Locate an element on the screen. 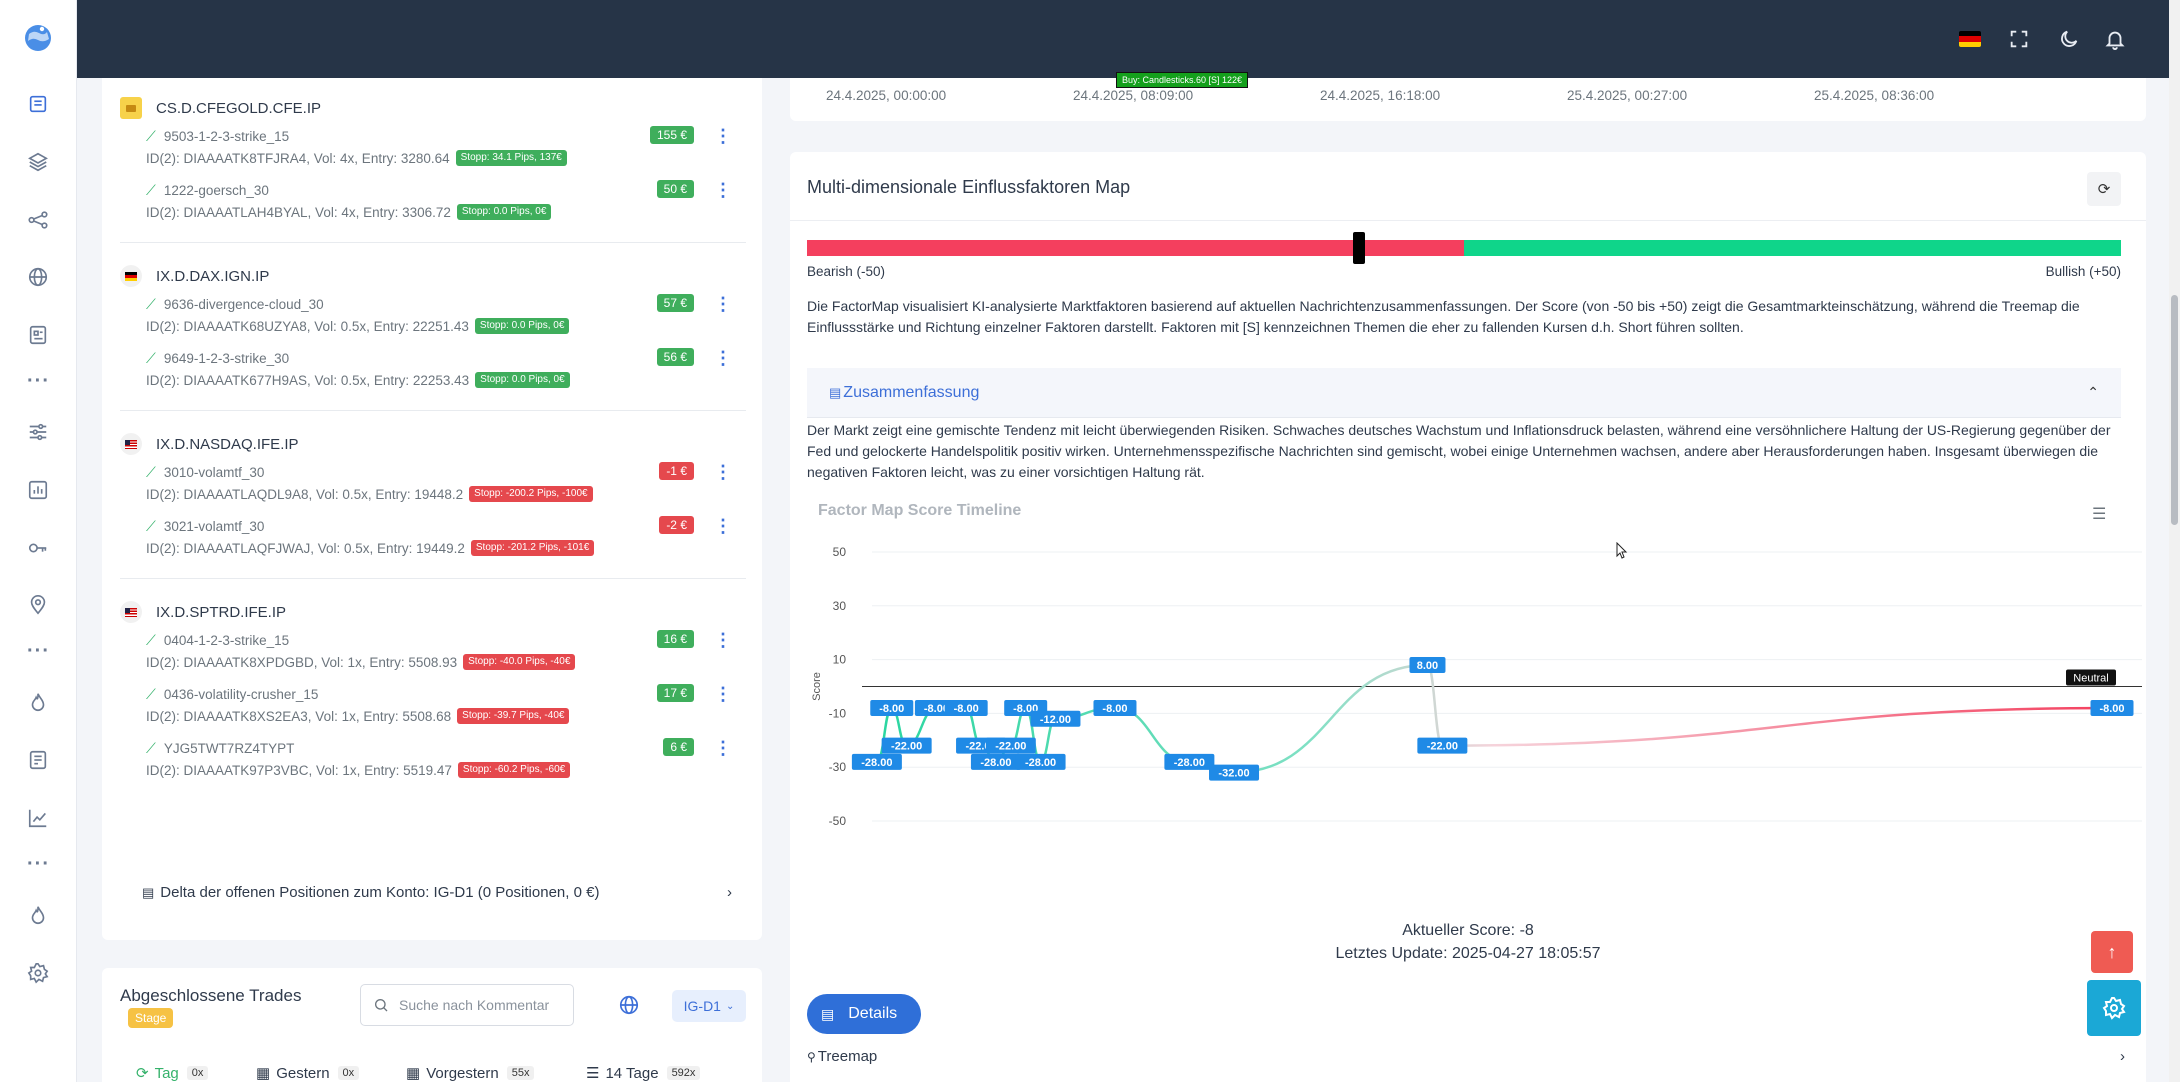 This screenshot has width=2180, height=1082. tab-14-tage: ☰ 14 Tage 592x is located at coordinates (643, 1073).